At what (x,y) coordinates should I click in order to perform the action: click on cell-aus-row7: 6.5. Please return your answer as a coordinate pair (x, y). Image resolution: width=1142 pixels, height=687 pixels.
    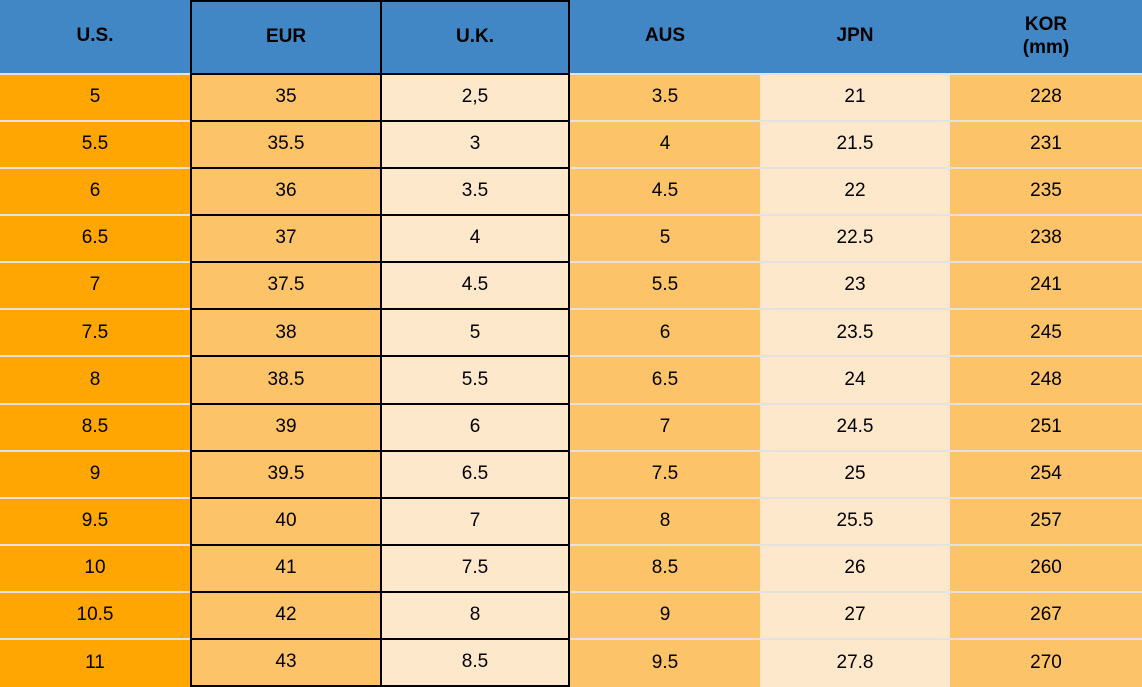
    Looking at the image, I should click on (665, 381).